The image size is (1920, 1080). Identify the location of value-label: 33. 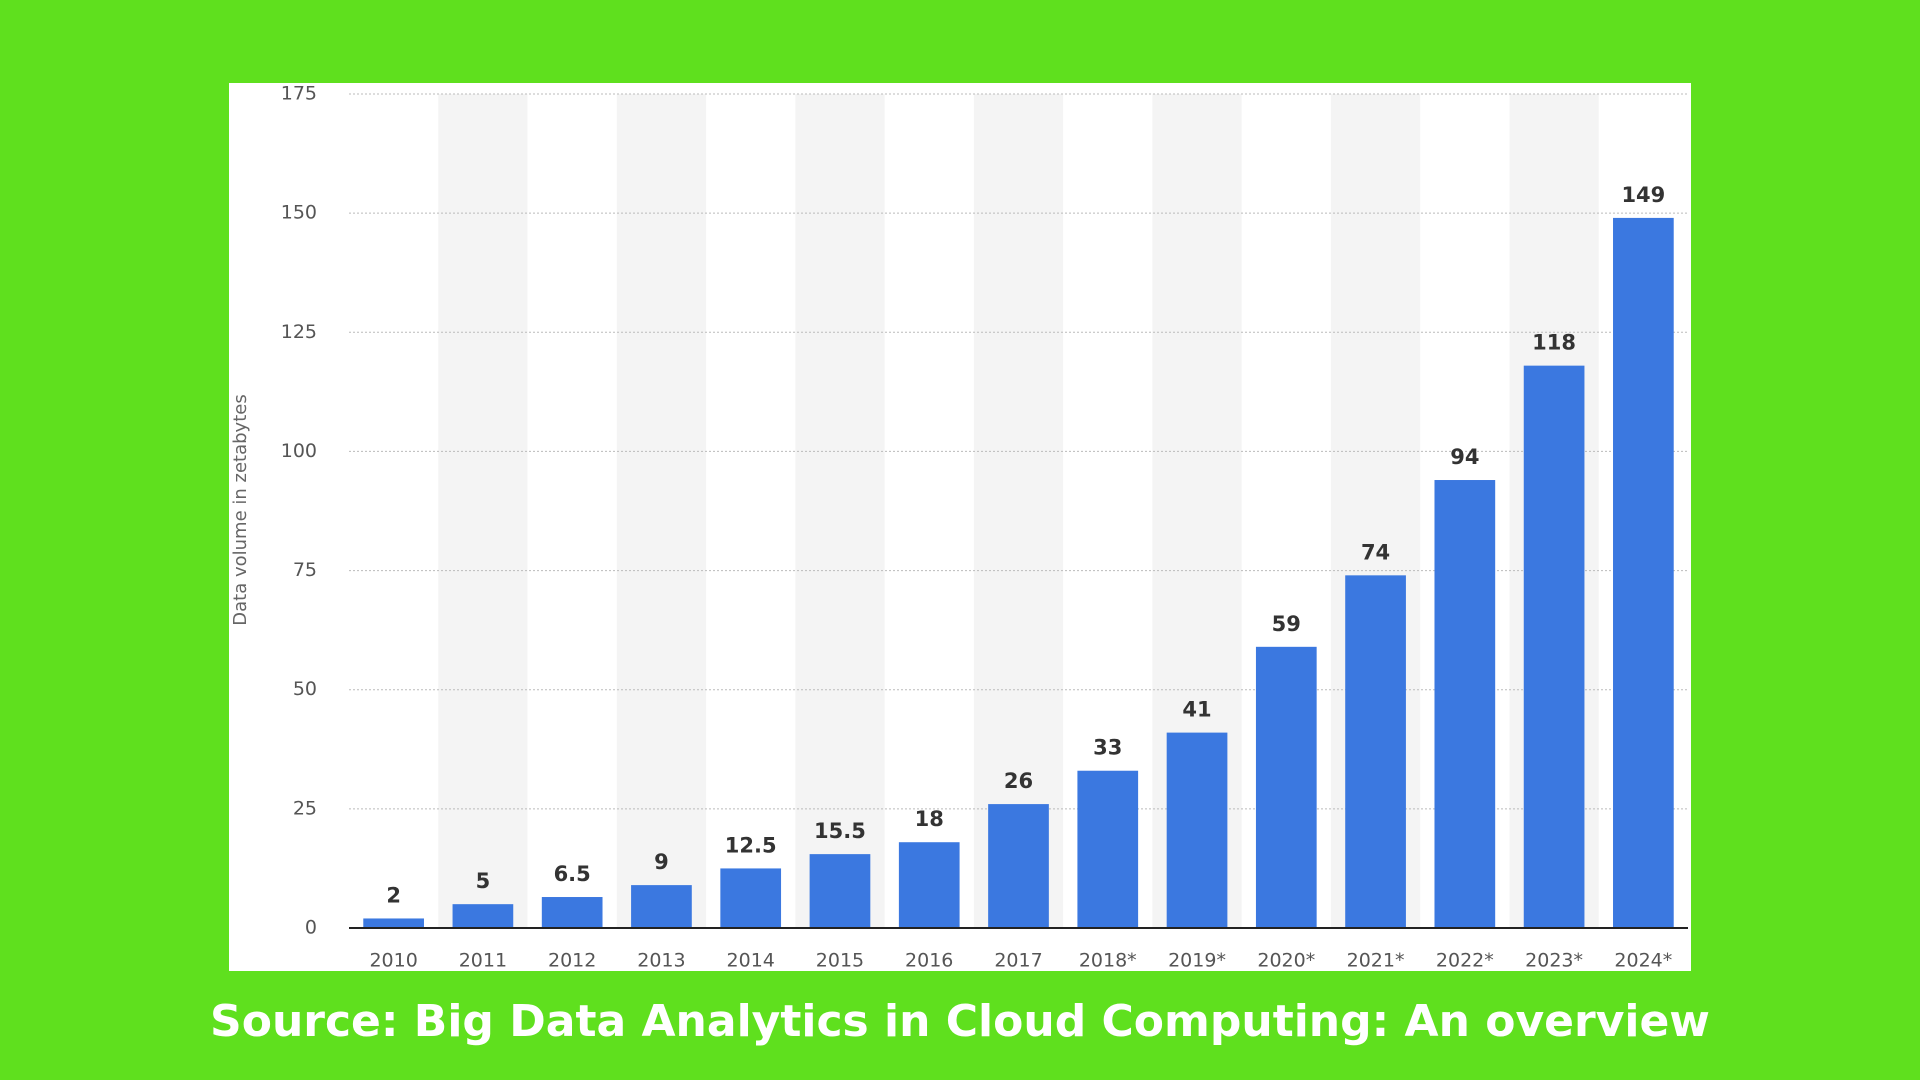
(1107, 748).